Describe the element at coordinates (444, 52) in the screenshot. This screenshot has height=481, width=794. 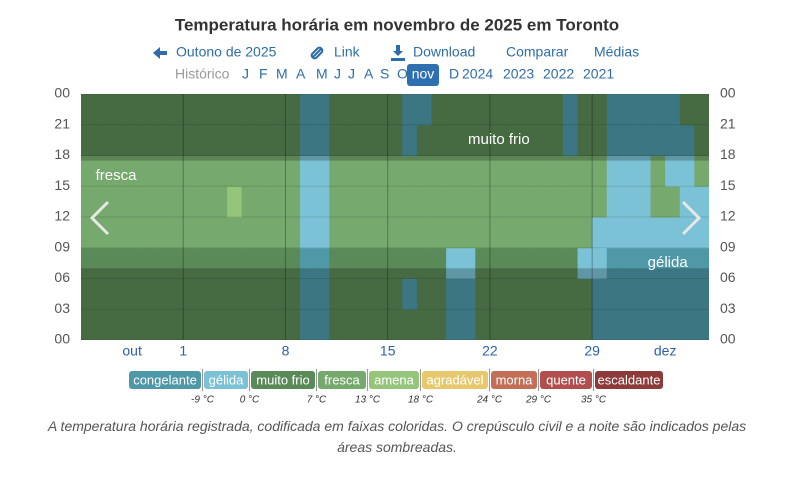
I see `nav-link: Download` at that location.